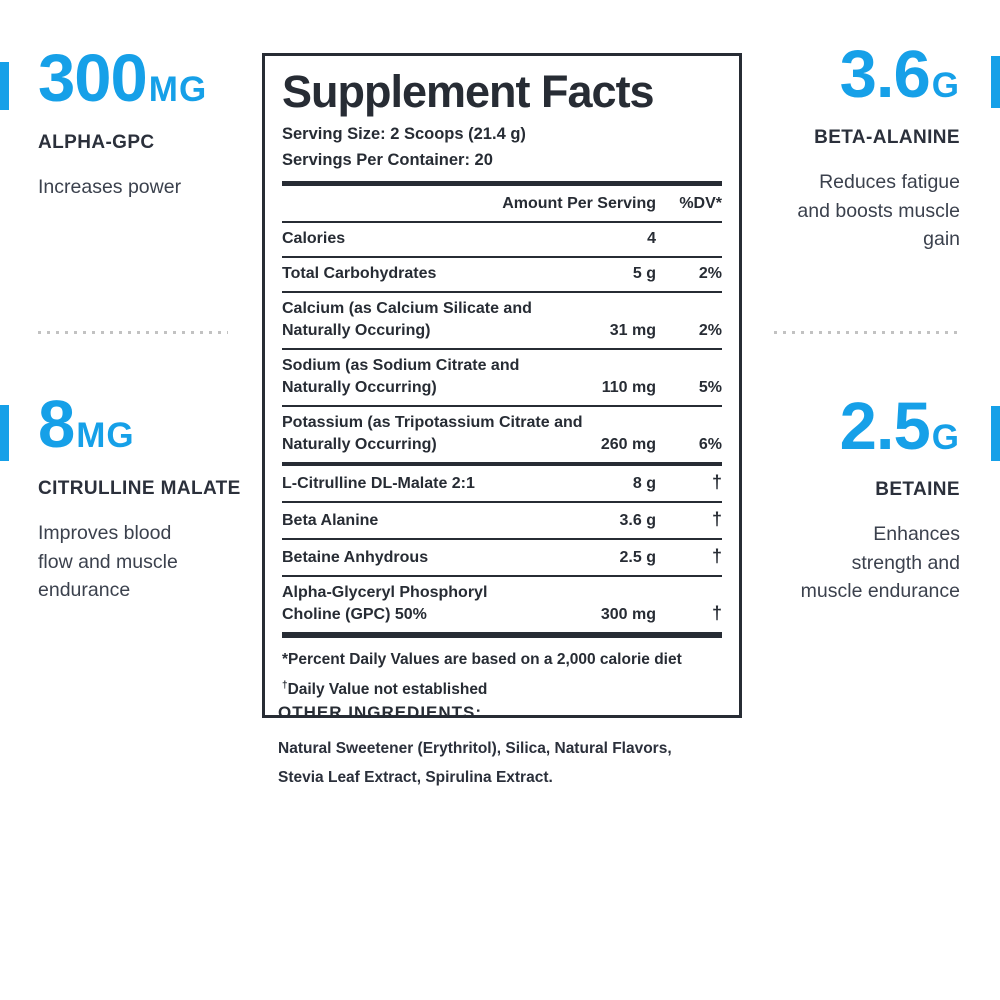  I want to click on column-header-dv: %DV*, so click(700, 203).